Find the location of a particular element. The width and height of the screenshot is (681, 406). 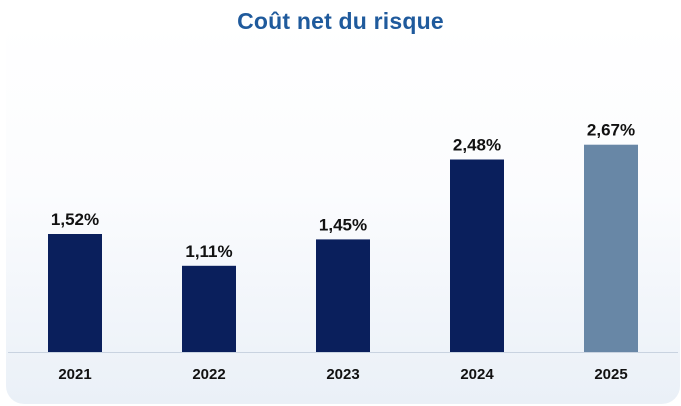

data-label-2021: 1,52% is located at coordinates (75, 219).